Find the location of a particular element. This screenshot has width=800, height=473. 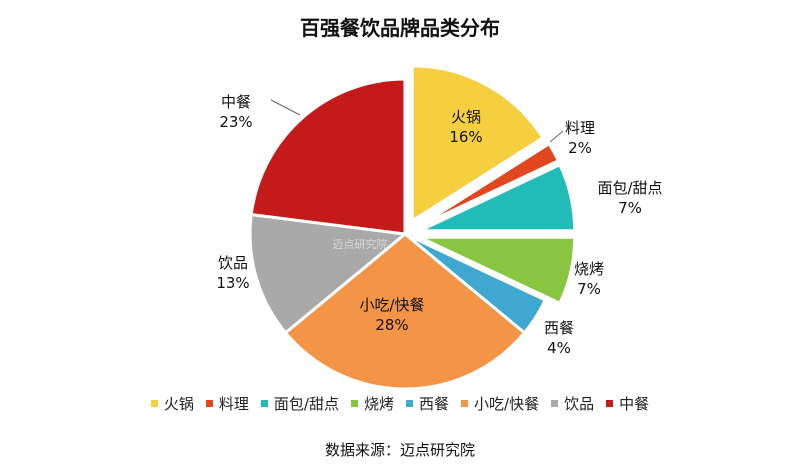

slice-category-label: 料理 is located at coordinates (580, 128).